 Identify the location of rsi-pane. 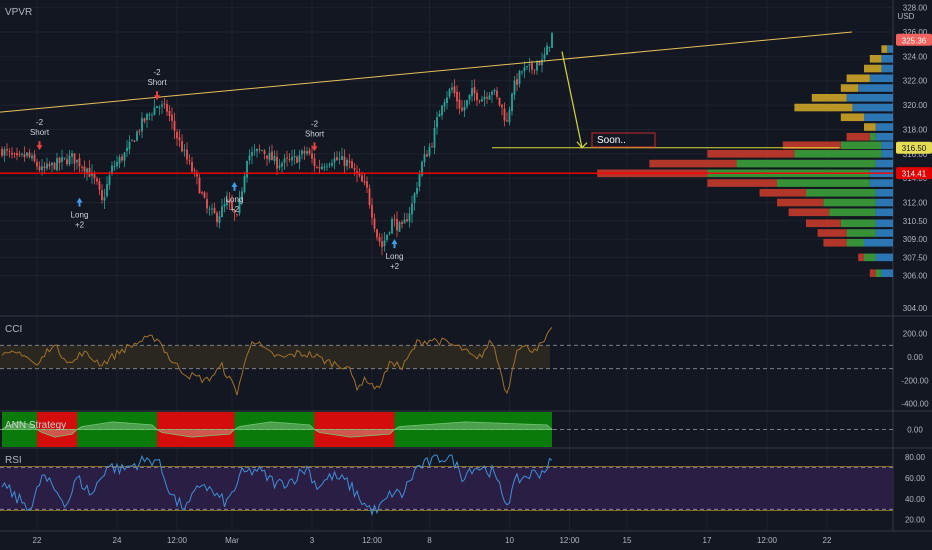
(446, 485).